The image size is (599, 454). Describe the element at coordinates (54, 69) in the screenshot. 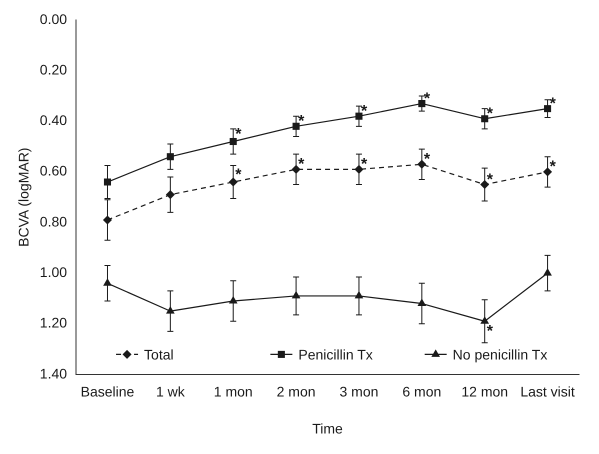

I see `y-tick-label: 0.20` at that location.